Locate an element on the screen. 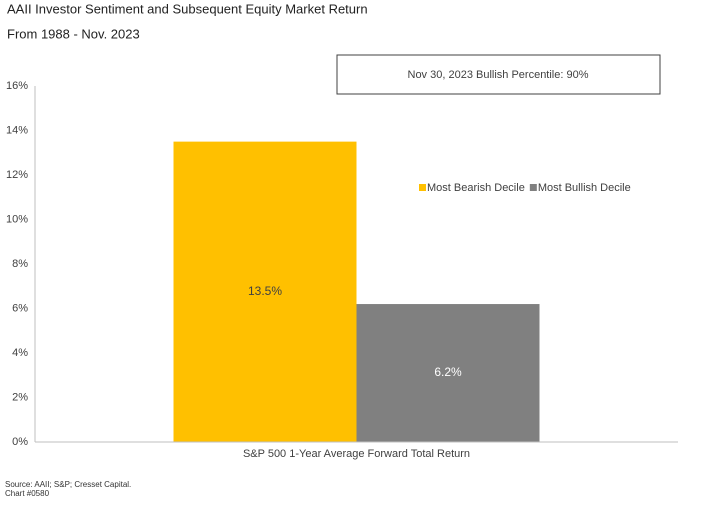 The image size is (702, 509). bar is located at coordinates (448, 373).